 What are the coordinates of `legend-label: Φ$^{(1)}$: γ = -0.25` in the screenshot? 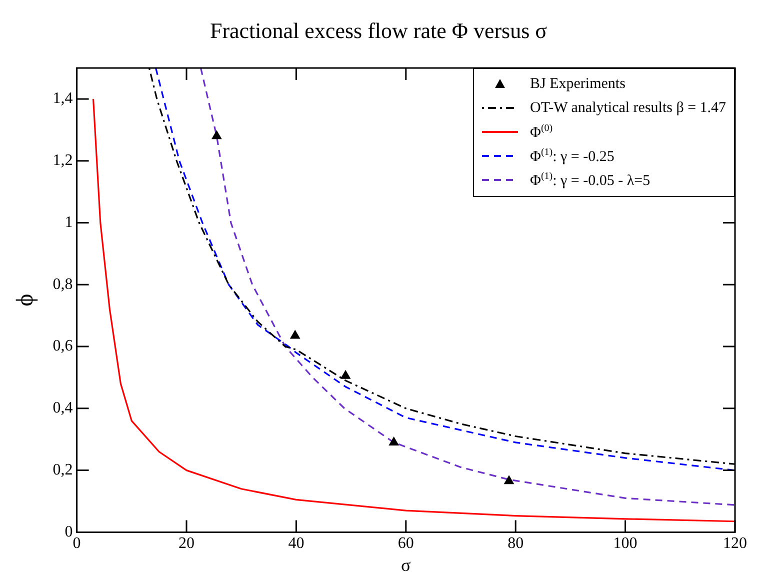 It's located at (572, 156).